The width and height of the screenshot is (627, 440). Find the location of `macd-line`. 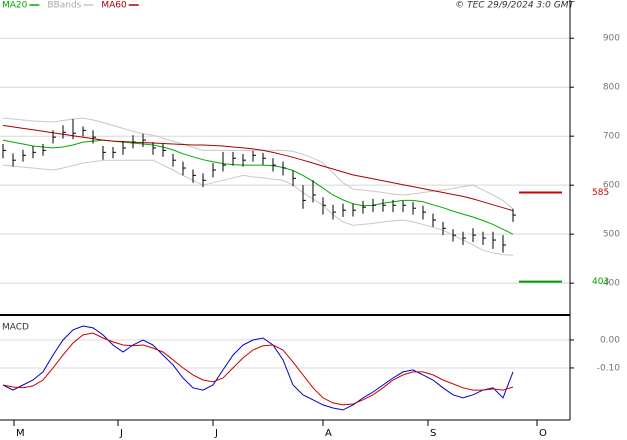

macd-line is located at coordinates (258, 369).